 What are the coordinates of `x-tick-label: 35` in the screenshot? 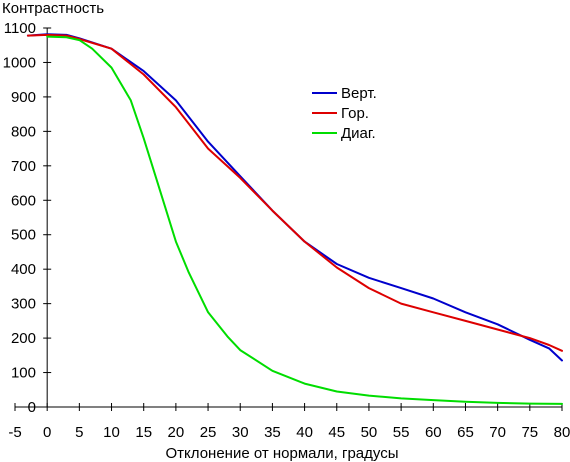 It's located at (272, 432).